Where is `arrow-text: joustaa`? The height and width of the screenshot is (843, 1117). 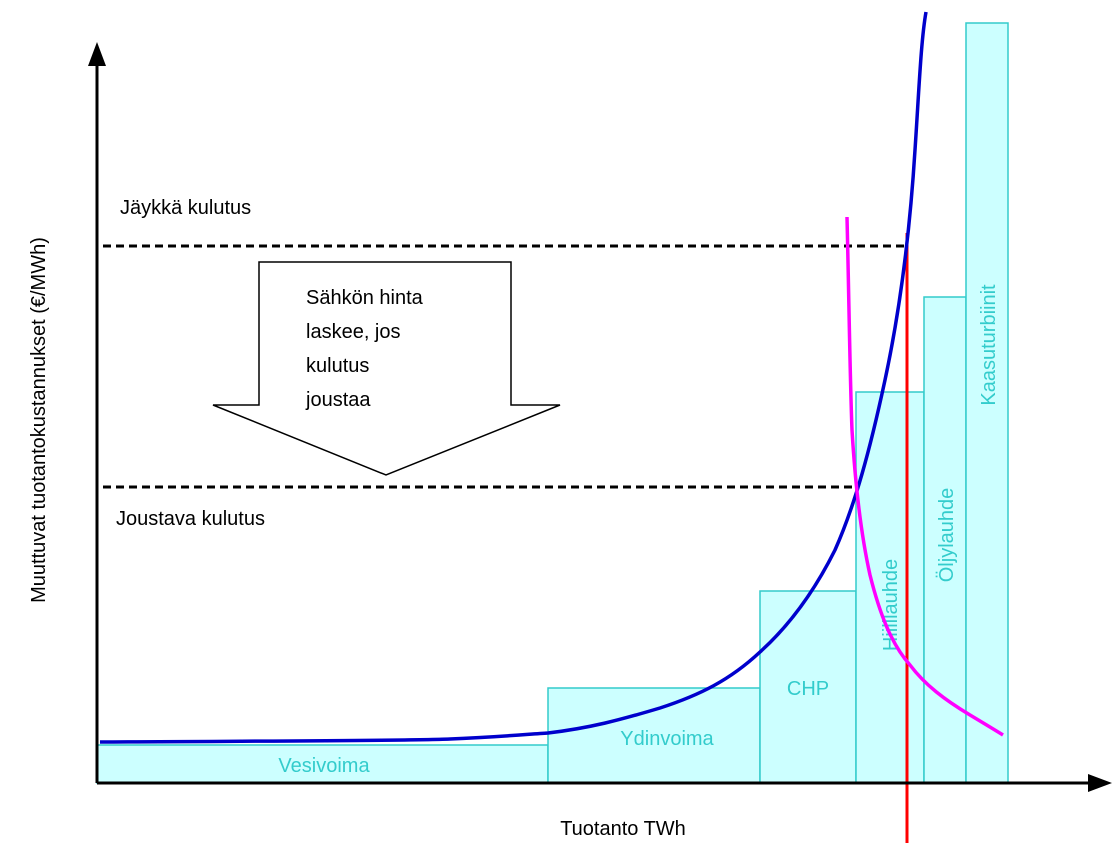
arrow-text: joustaa is located at coordinates (338, 400).